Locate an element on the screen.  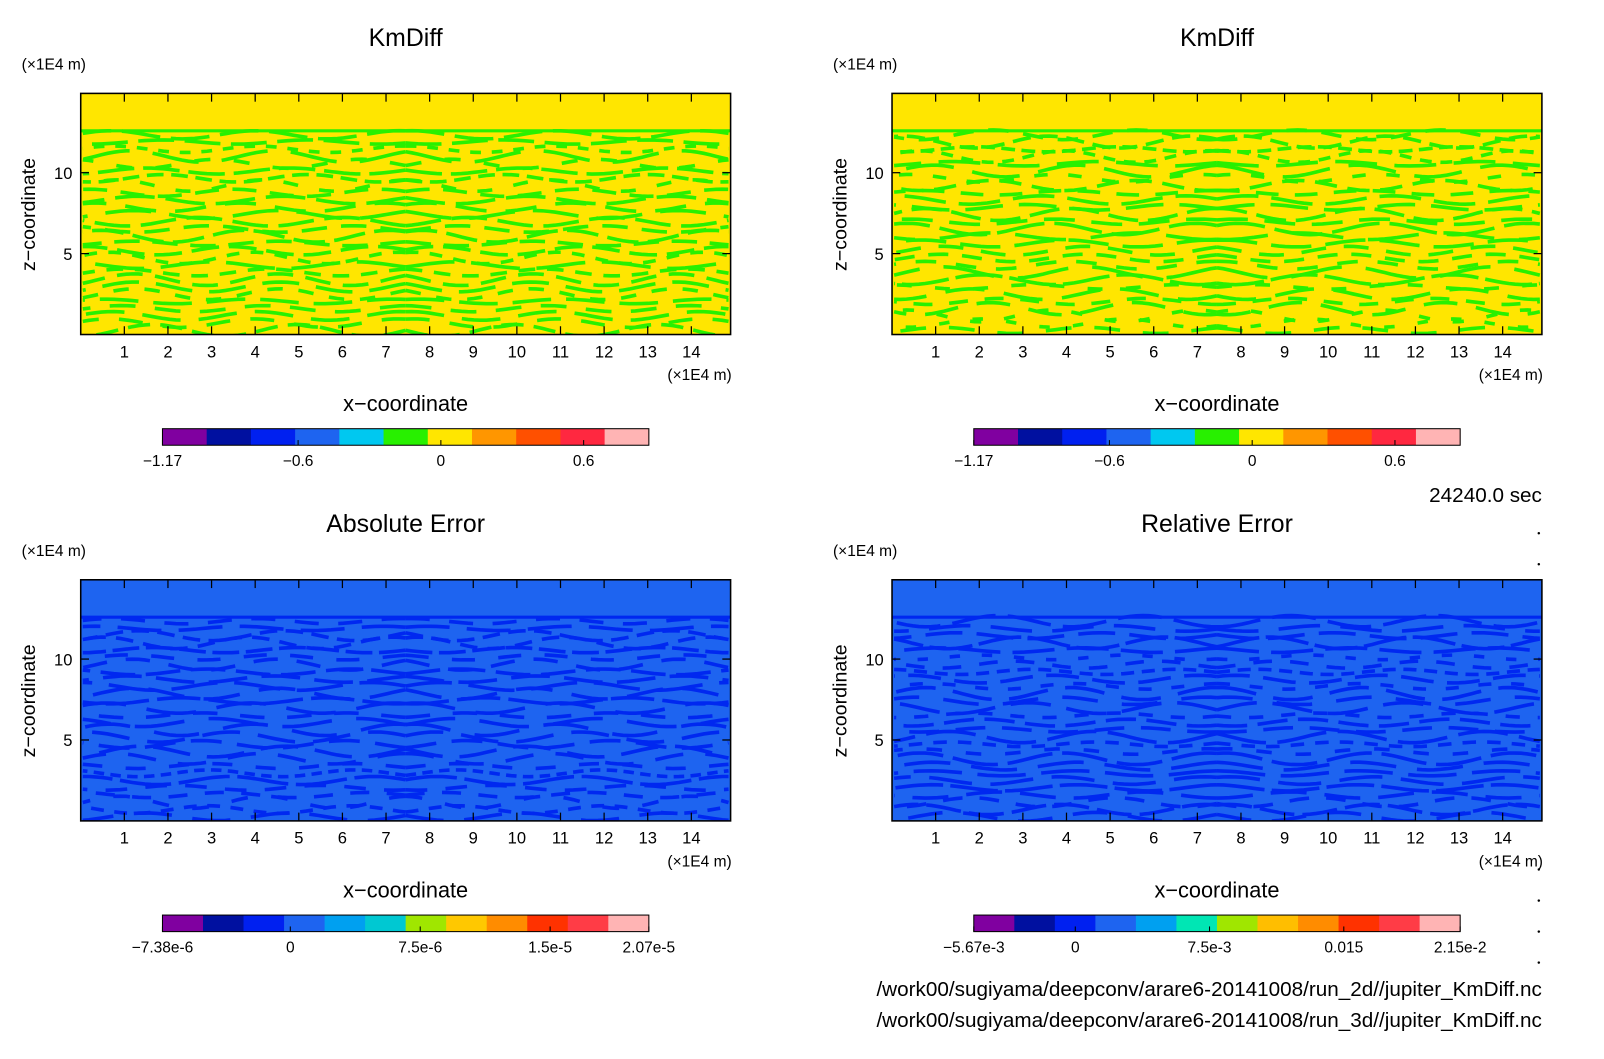
x-unit: (×1E4 m) is located at coordinates (1511, 375).